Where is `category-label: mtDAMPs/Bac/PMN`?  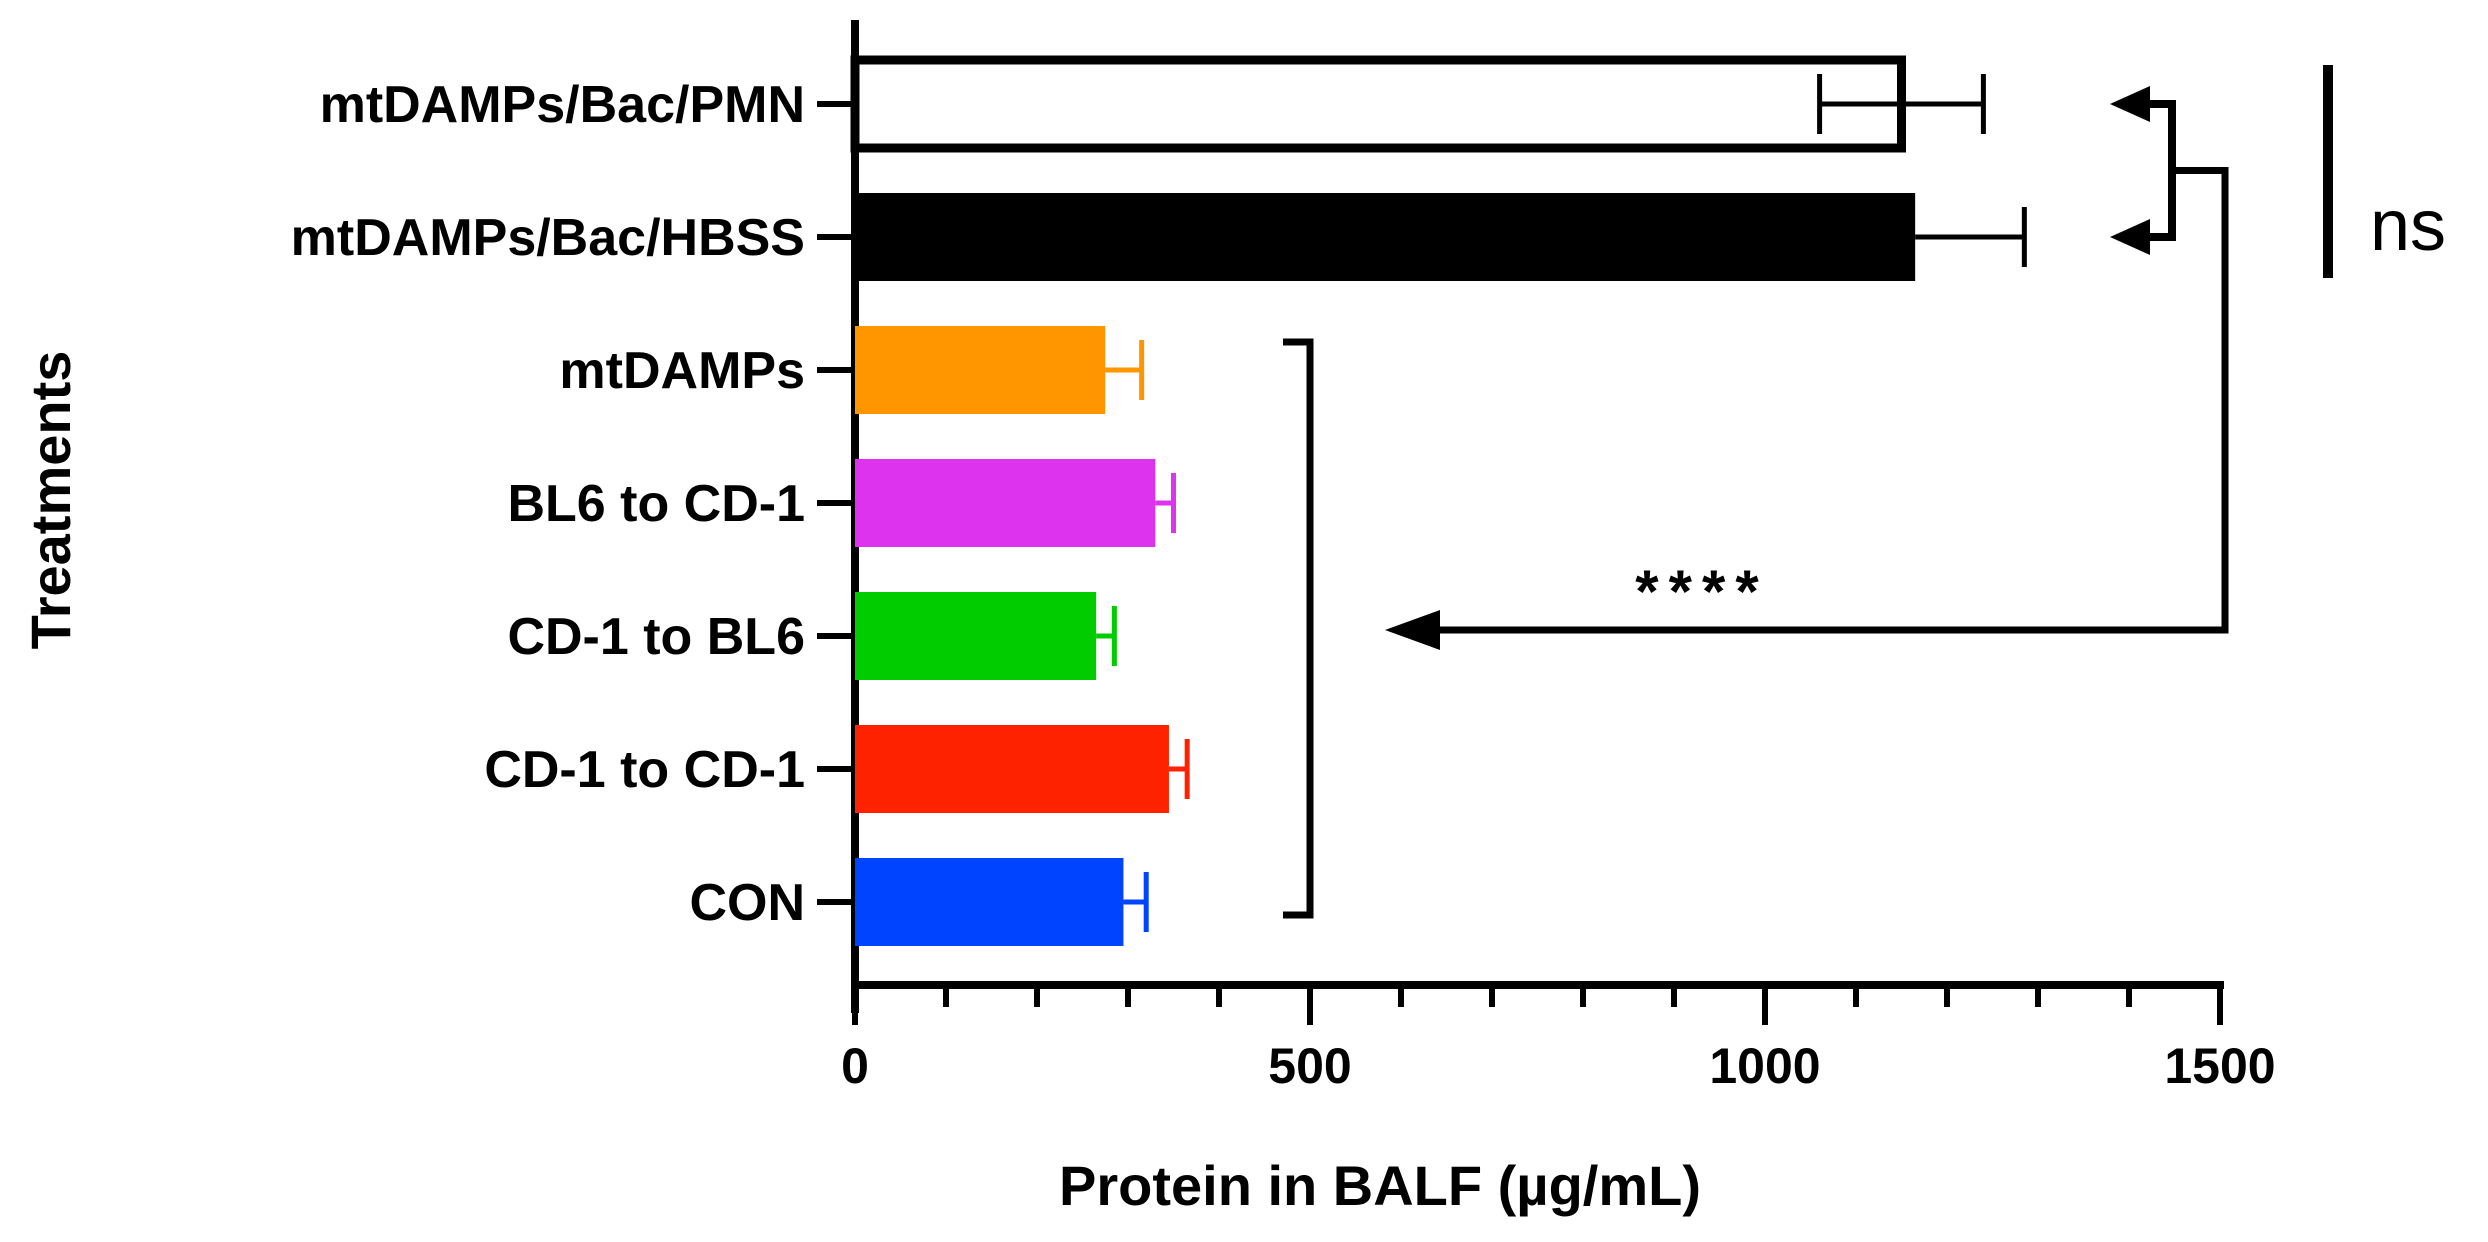
category-label: mtDAMPs/Bac/PMN is located at coordinates (562, 105).